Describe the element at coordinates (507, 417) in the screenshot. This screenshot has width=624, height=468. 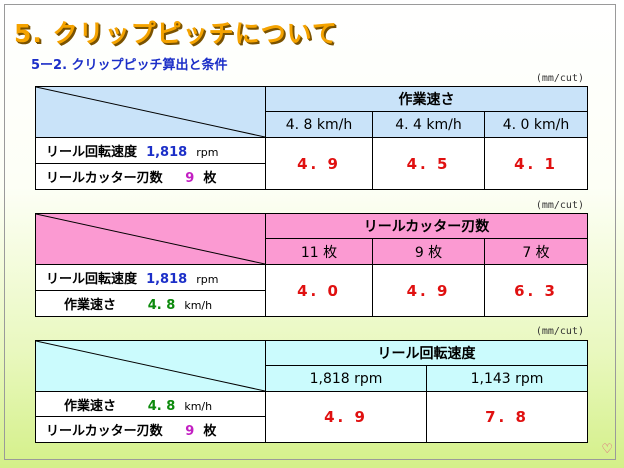
I see `value-cell: 7. 8` at that location.